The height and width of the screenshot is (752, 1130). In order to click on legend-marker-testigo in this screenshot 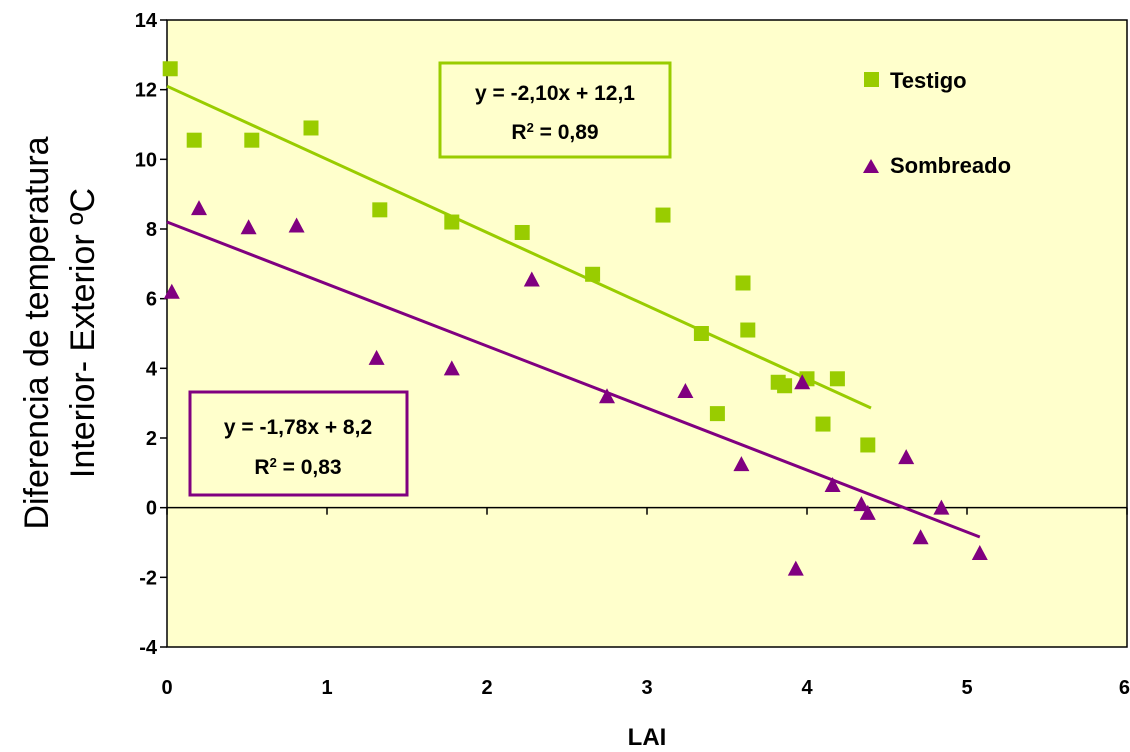, I will do `click(871, 79)`.